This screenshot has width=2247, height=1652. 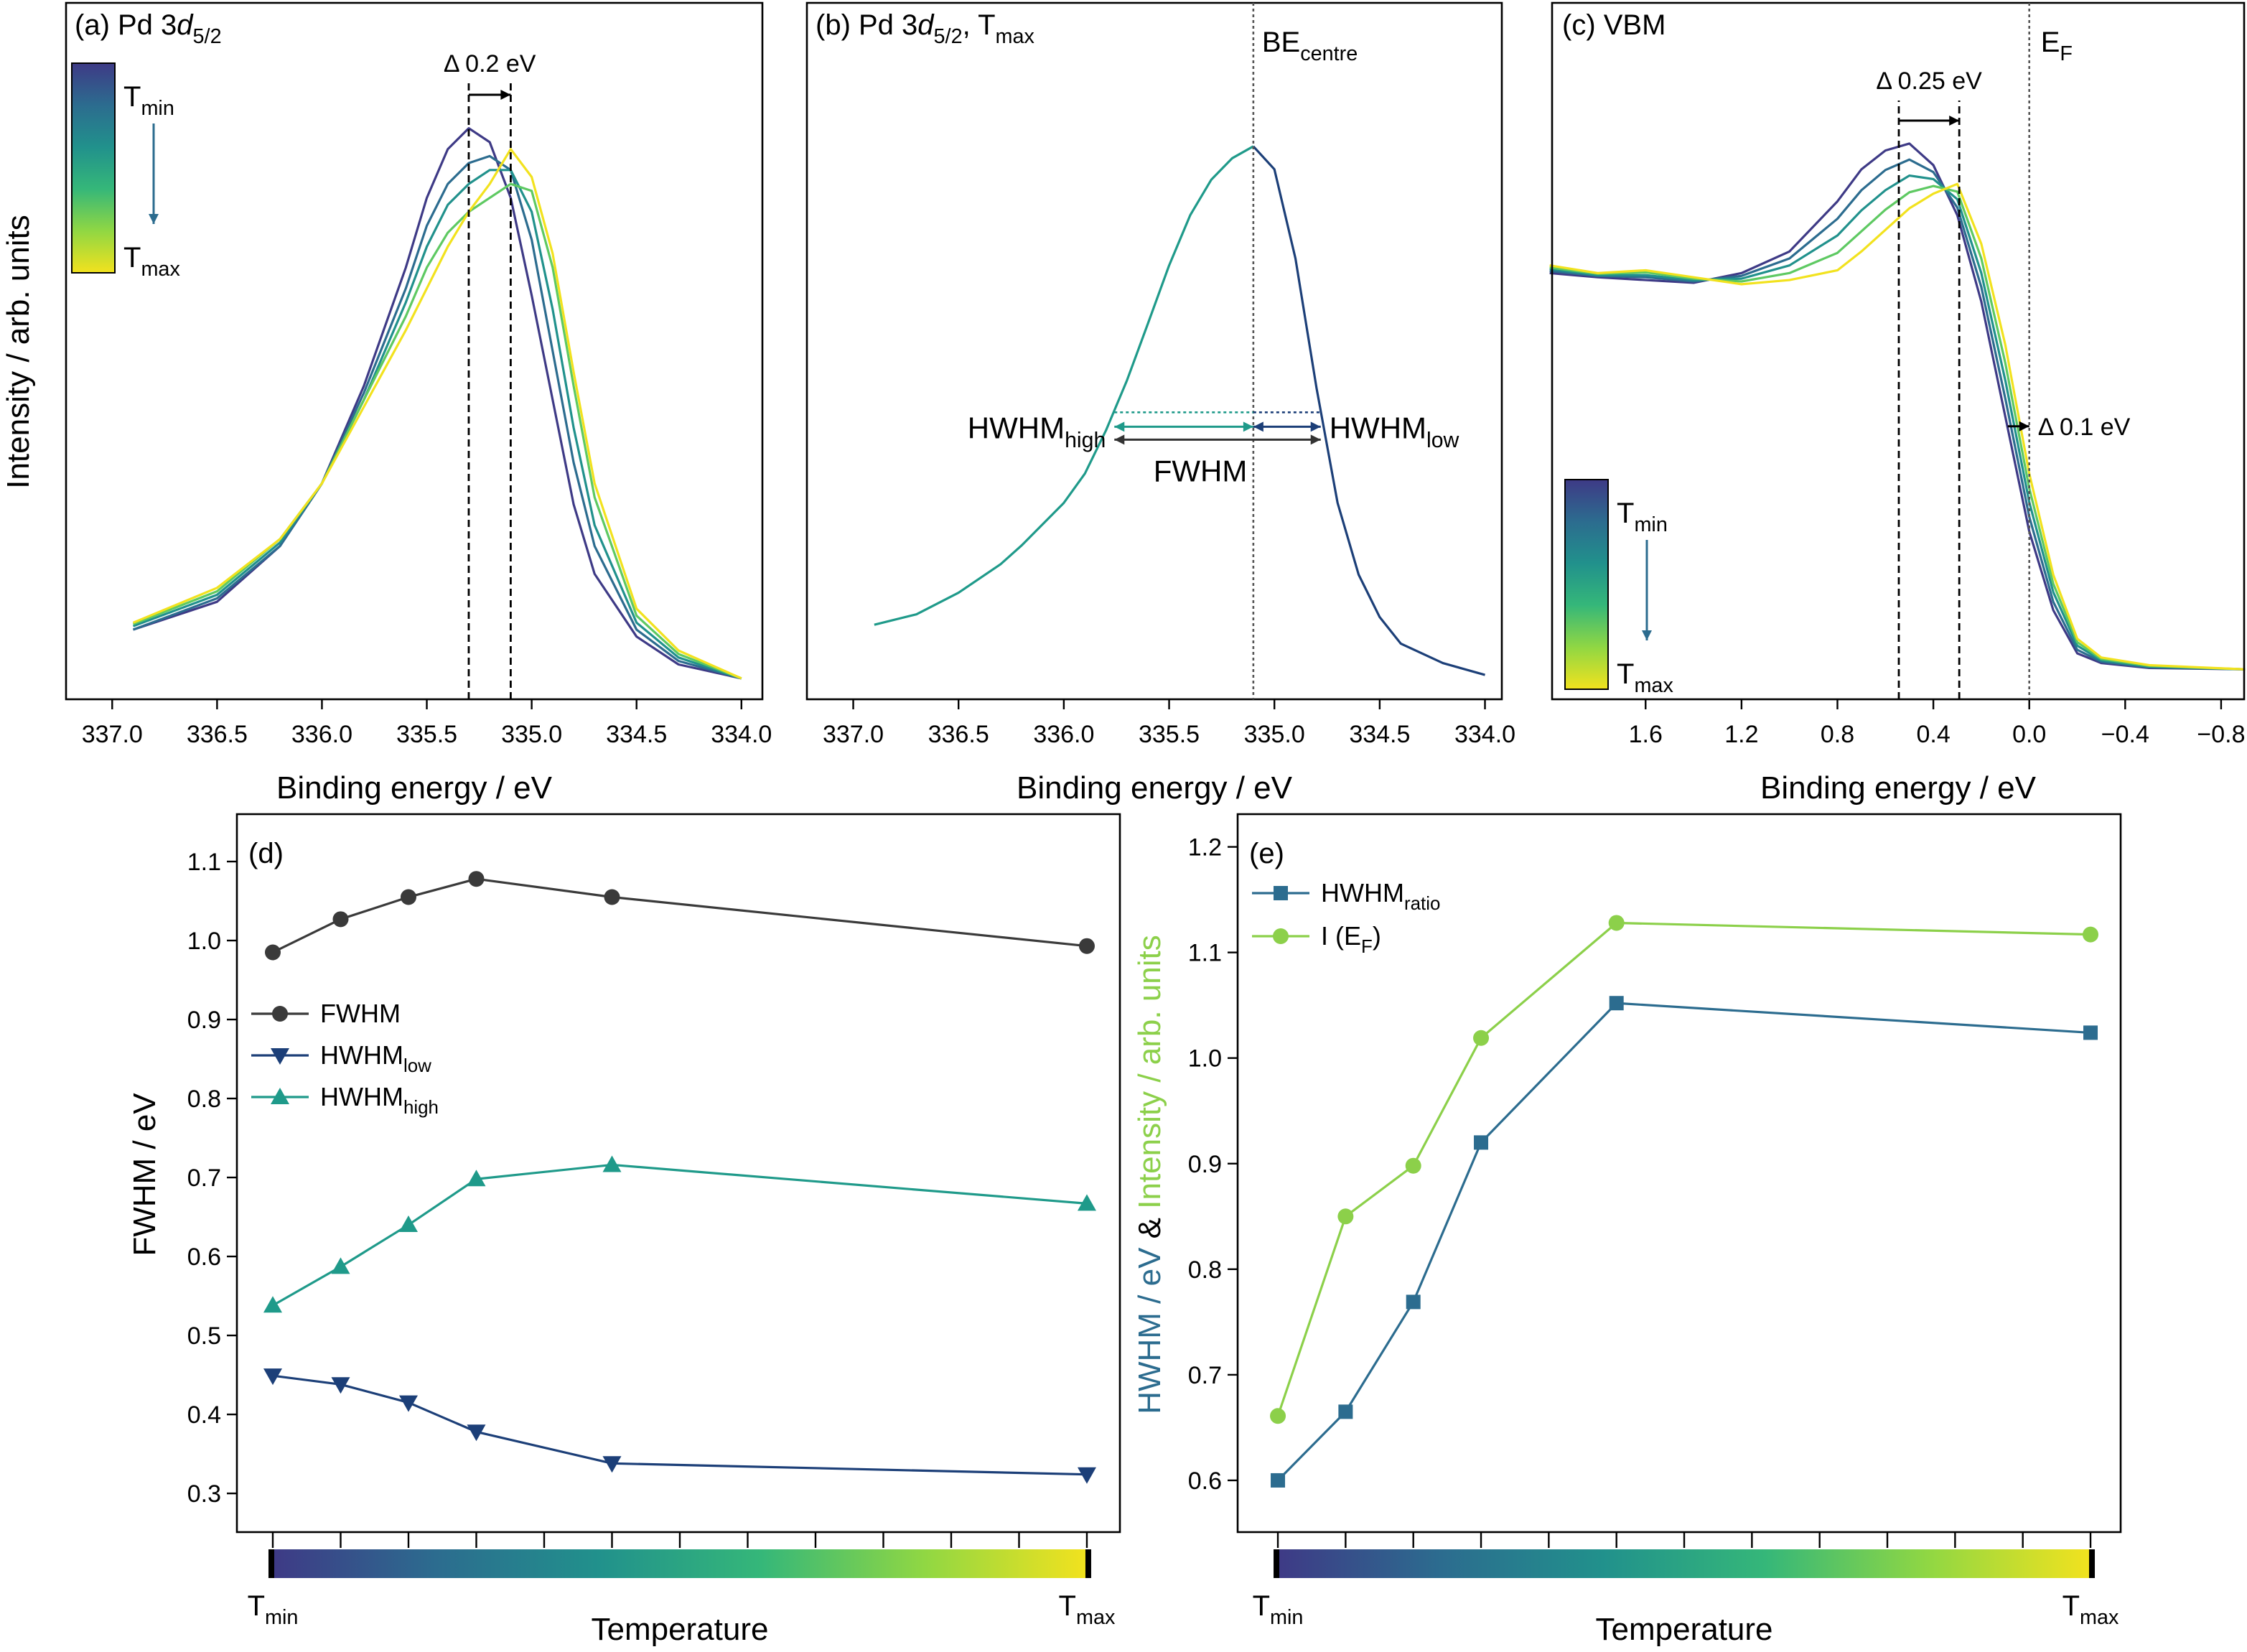 I want to click on panel-title-part: max, so click(x=1015, y=36).